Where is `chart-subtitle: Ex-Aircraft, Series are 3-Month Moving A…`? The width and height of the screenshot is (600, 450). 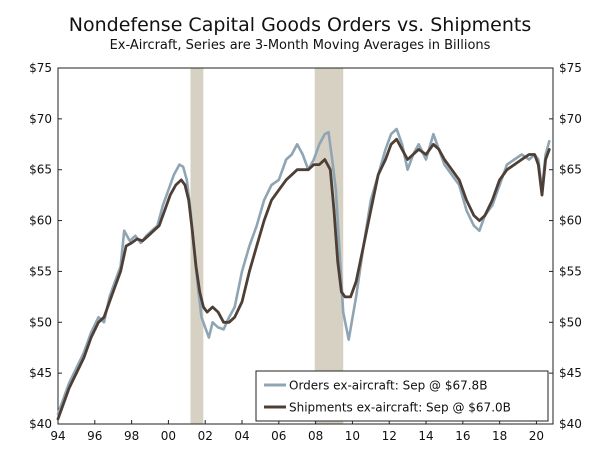 chart-subtitle: Ex-Aircraft, Series are 3-Month Moving A… is located at coordinates (300, 45).